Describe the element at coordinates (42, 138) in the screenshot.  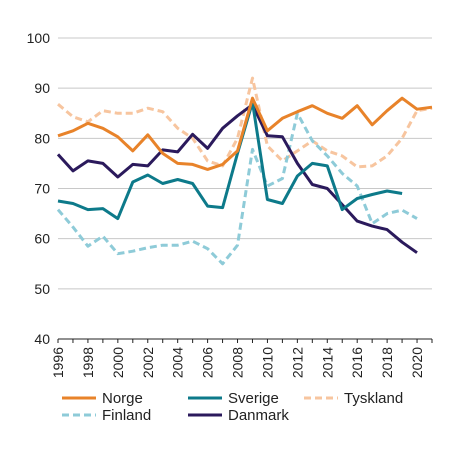
I see `y-tick-label: 80` at that location.